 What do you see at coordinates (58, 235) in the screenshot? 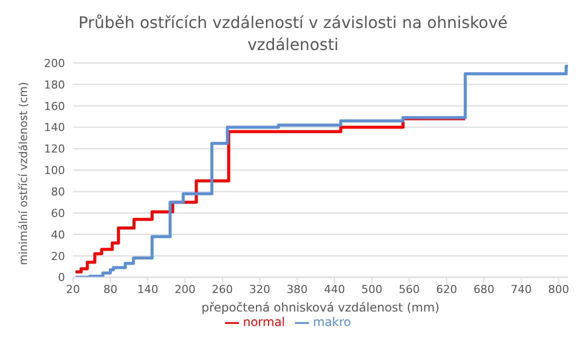
I see `y-tick-label: 40` at bounding box center [58, 235].